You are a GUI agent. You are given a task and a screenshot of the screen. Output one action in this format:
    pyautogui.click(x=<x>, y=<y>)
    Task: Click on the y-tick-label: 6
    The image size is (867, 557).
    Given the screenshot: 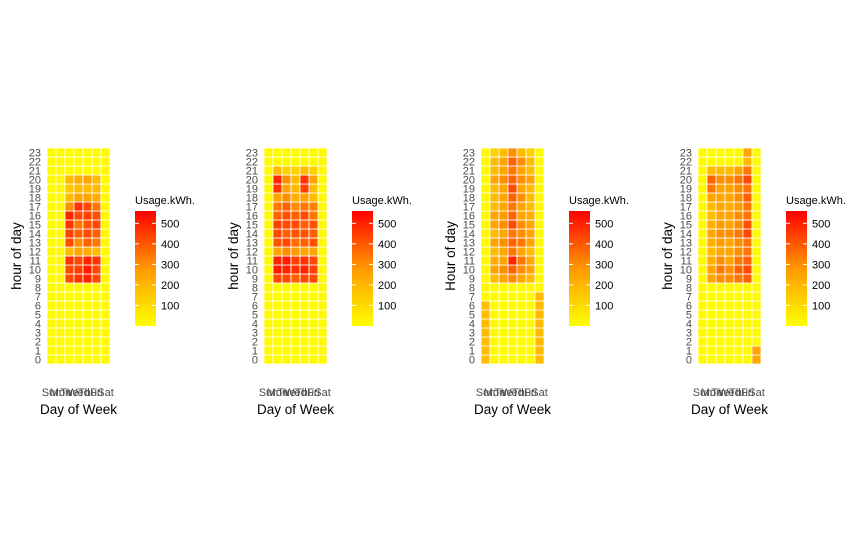 What is the action you would take?
    pyautogui.click(x=38, y=307)
    